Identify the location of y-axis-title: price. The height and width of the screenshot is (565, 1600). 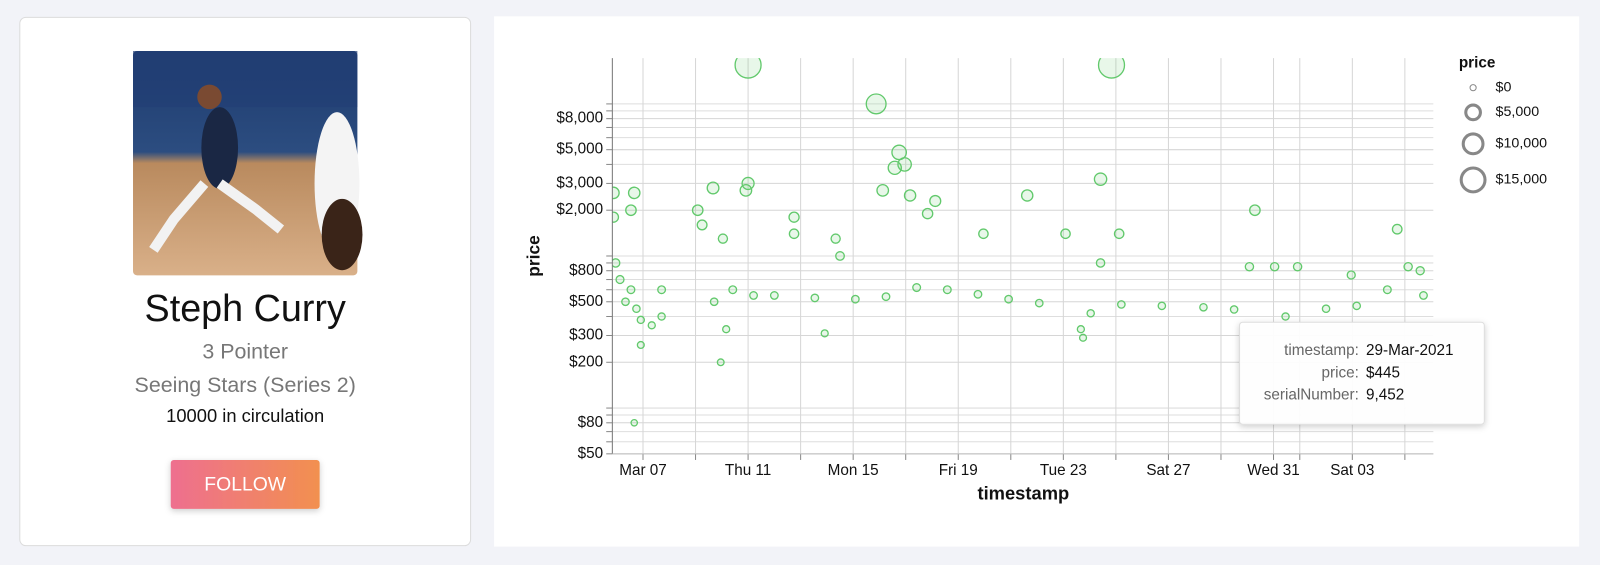
(533, 256).